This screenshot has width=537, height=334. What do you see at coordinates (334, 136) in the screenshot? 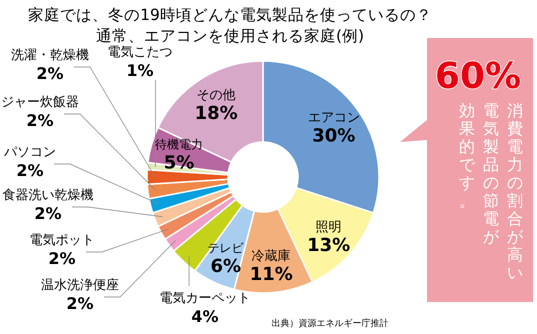
I see `data-label: 30%` at bounding box center [334, 136].